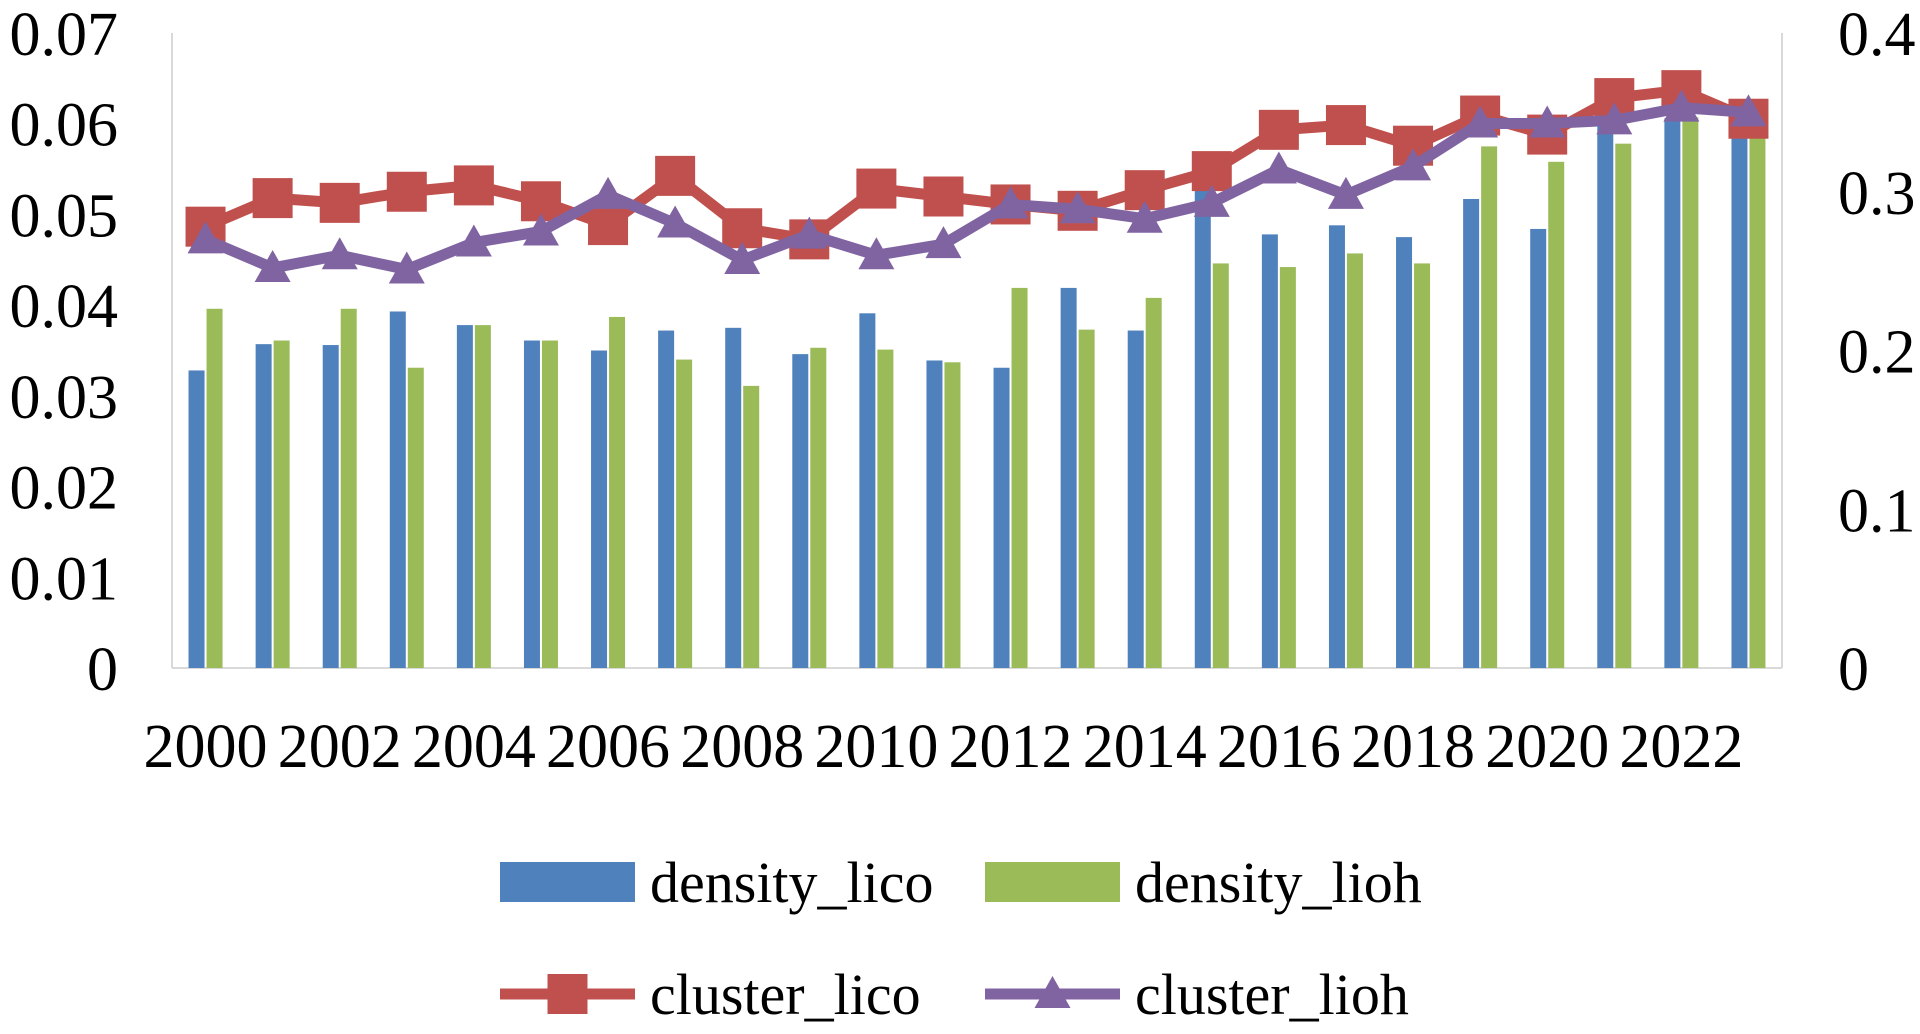 This screenshot has height=1034, width=1920. I want to click on legend-swatch-density_lioh, so click(1052, 882).